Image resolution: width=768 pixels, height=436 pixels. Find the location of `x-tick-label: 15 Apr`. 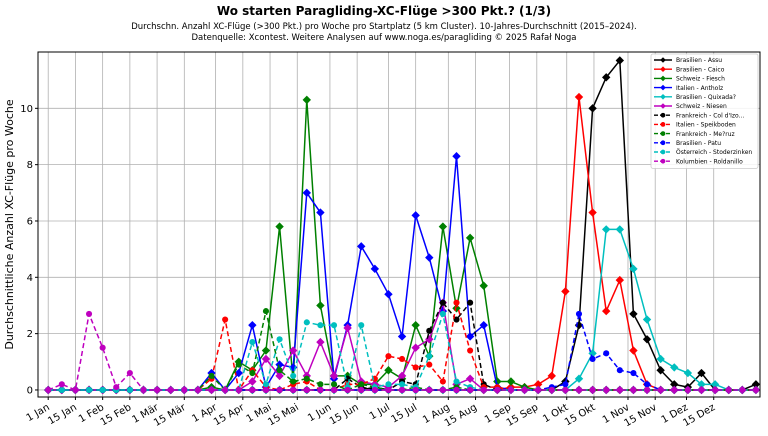

x-tick-label: 15 Apr is located at coordinates (229, 415).